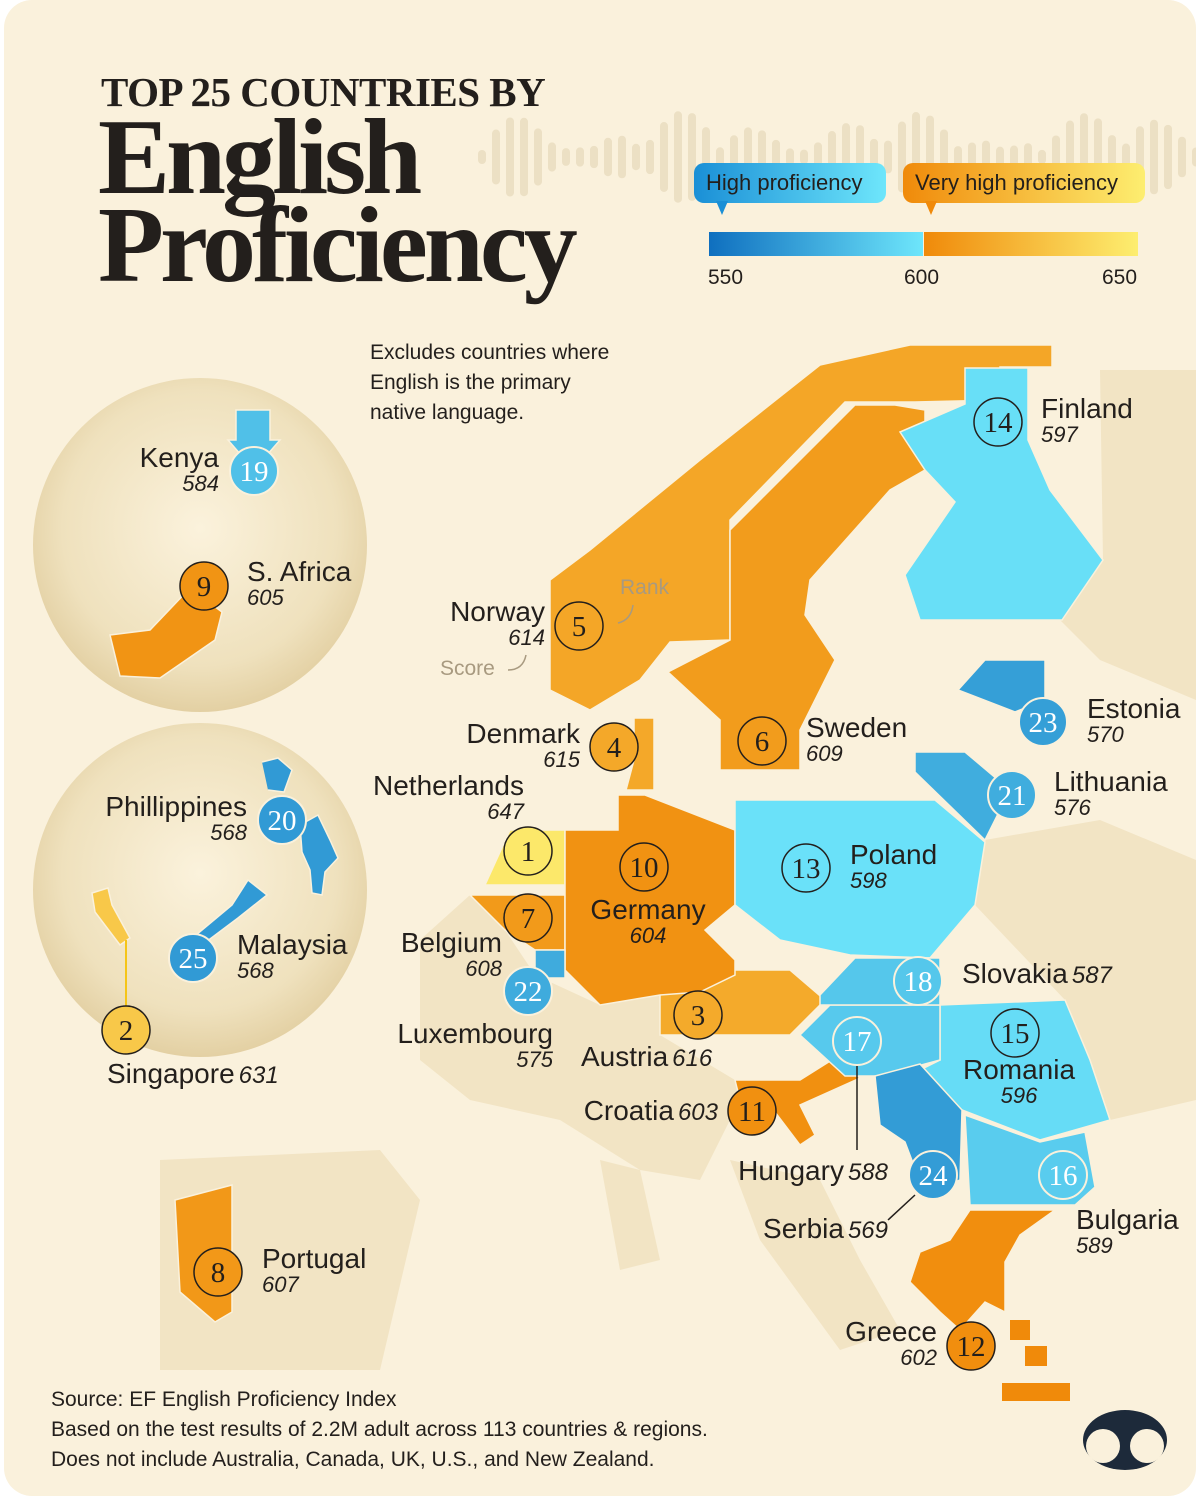 The height and width of the screenshot is (1500, 1200). Describe the element at coordinates (1125, 1440) in the screenshot. I see `brand-logo-icon` at that location.